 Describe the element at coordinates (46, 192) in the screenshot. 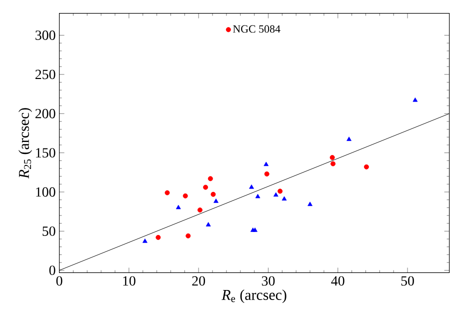

I see `y-tick-label: 100` at that location.